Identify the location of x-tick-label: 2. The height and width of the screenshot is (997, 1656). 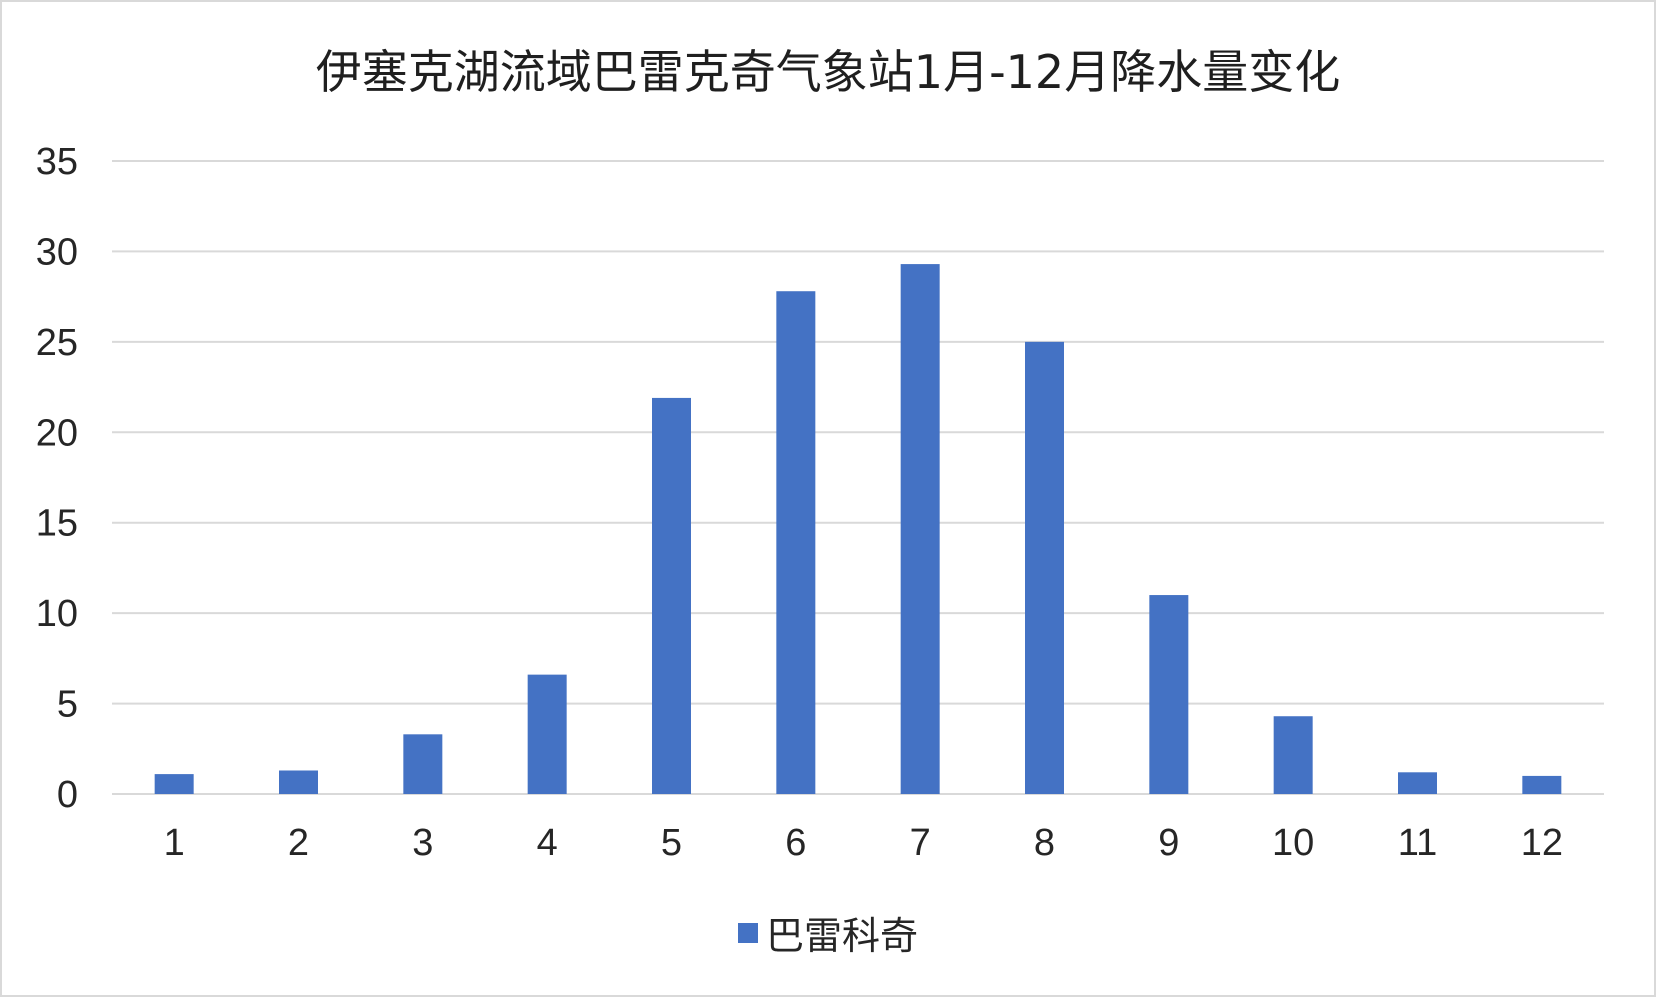
(298, 843).